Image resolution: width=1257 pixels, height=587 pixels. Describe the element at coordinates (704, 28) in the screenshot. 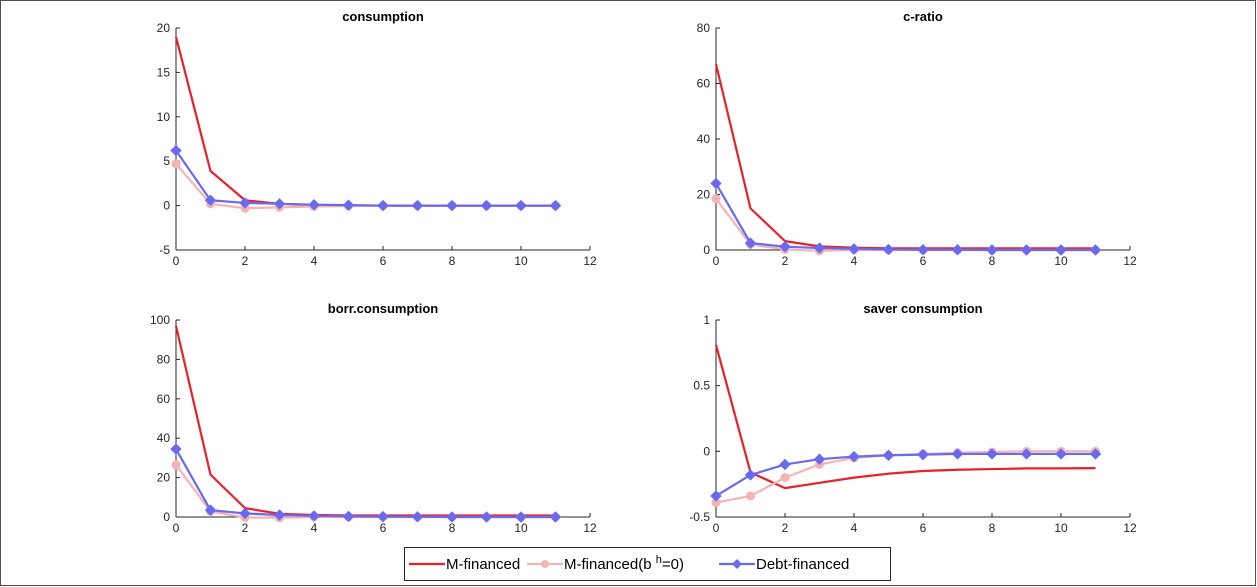

I see `y-tick-label: 80` at that location.